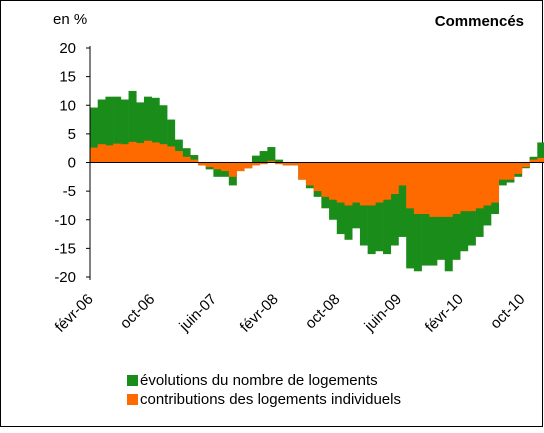  Describe the element at coordinates (67, 105) in the screenshot. I see `y-tick-label: 10` at that location.